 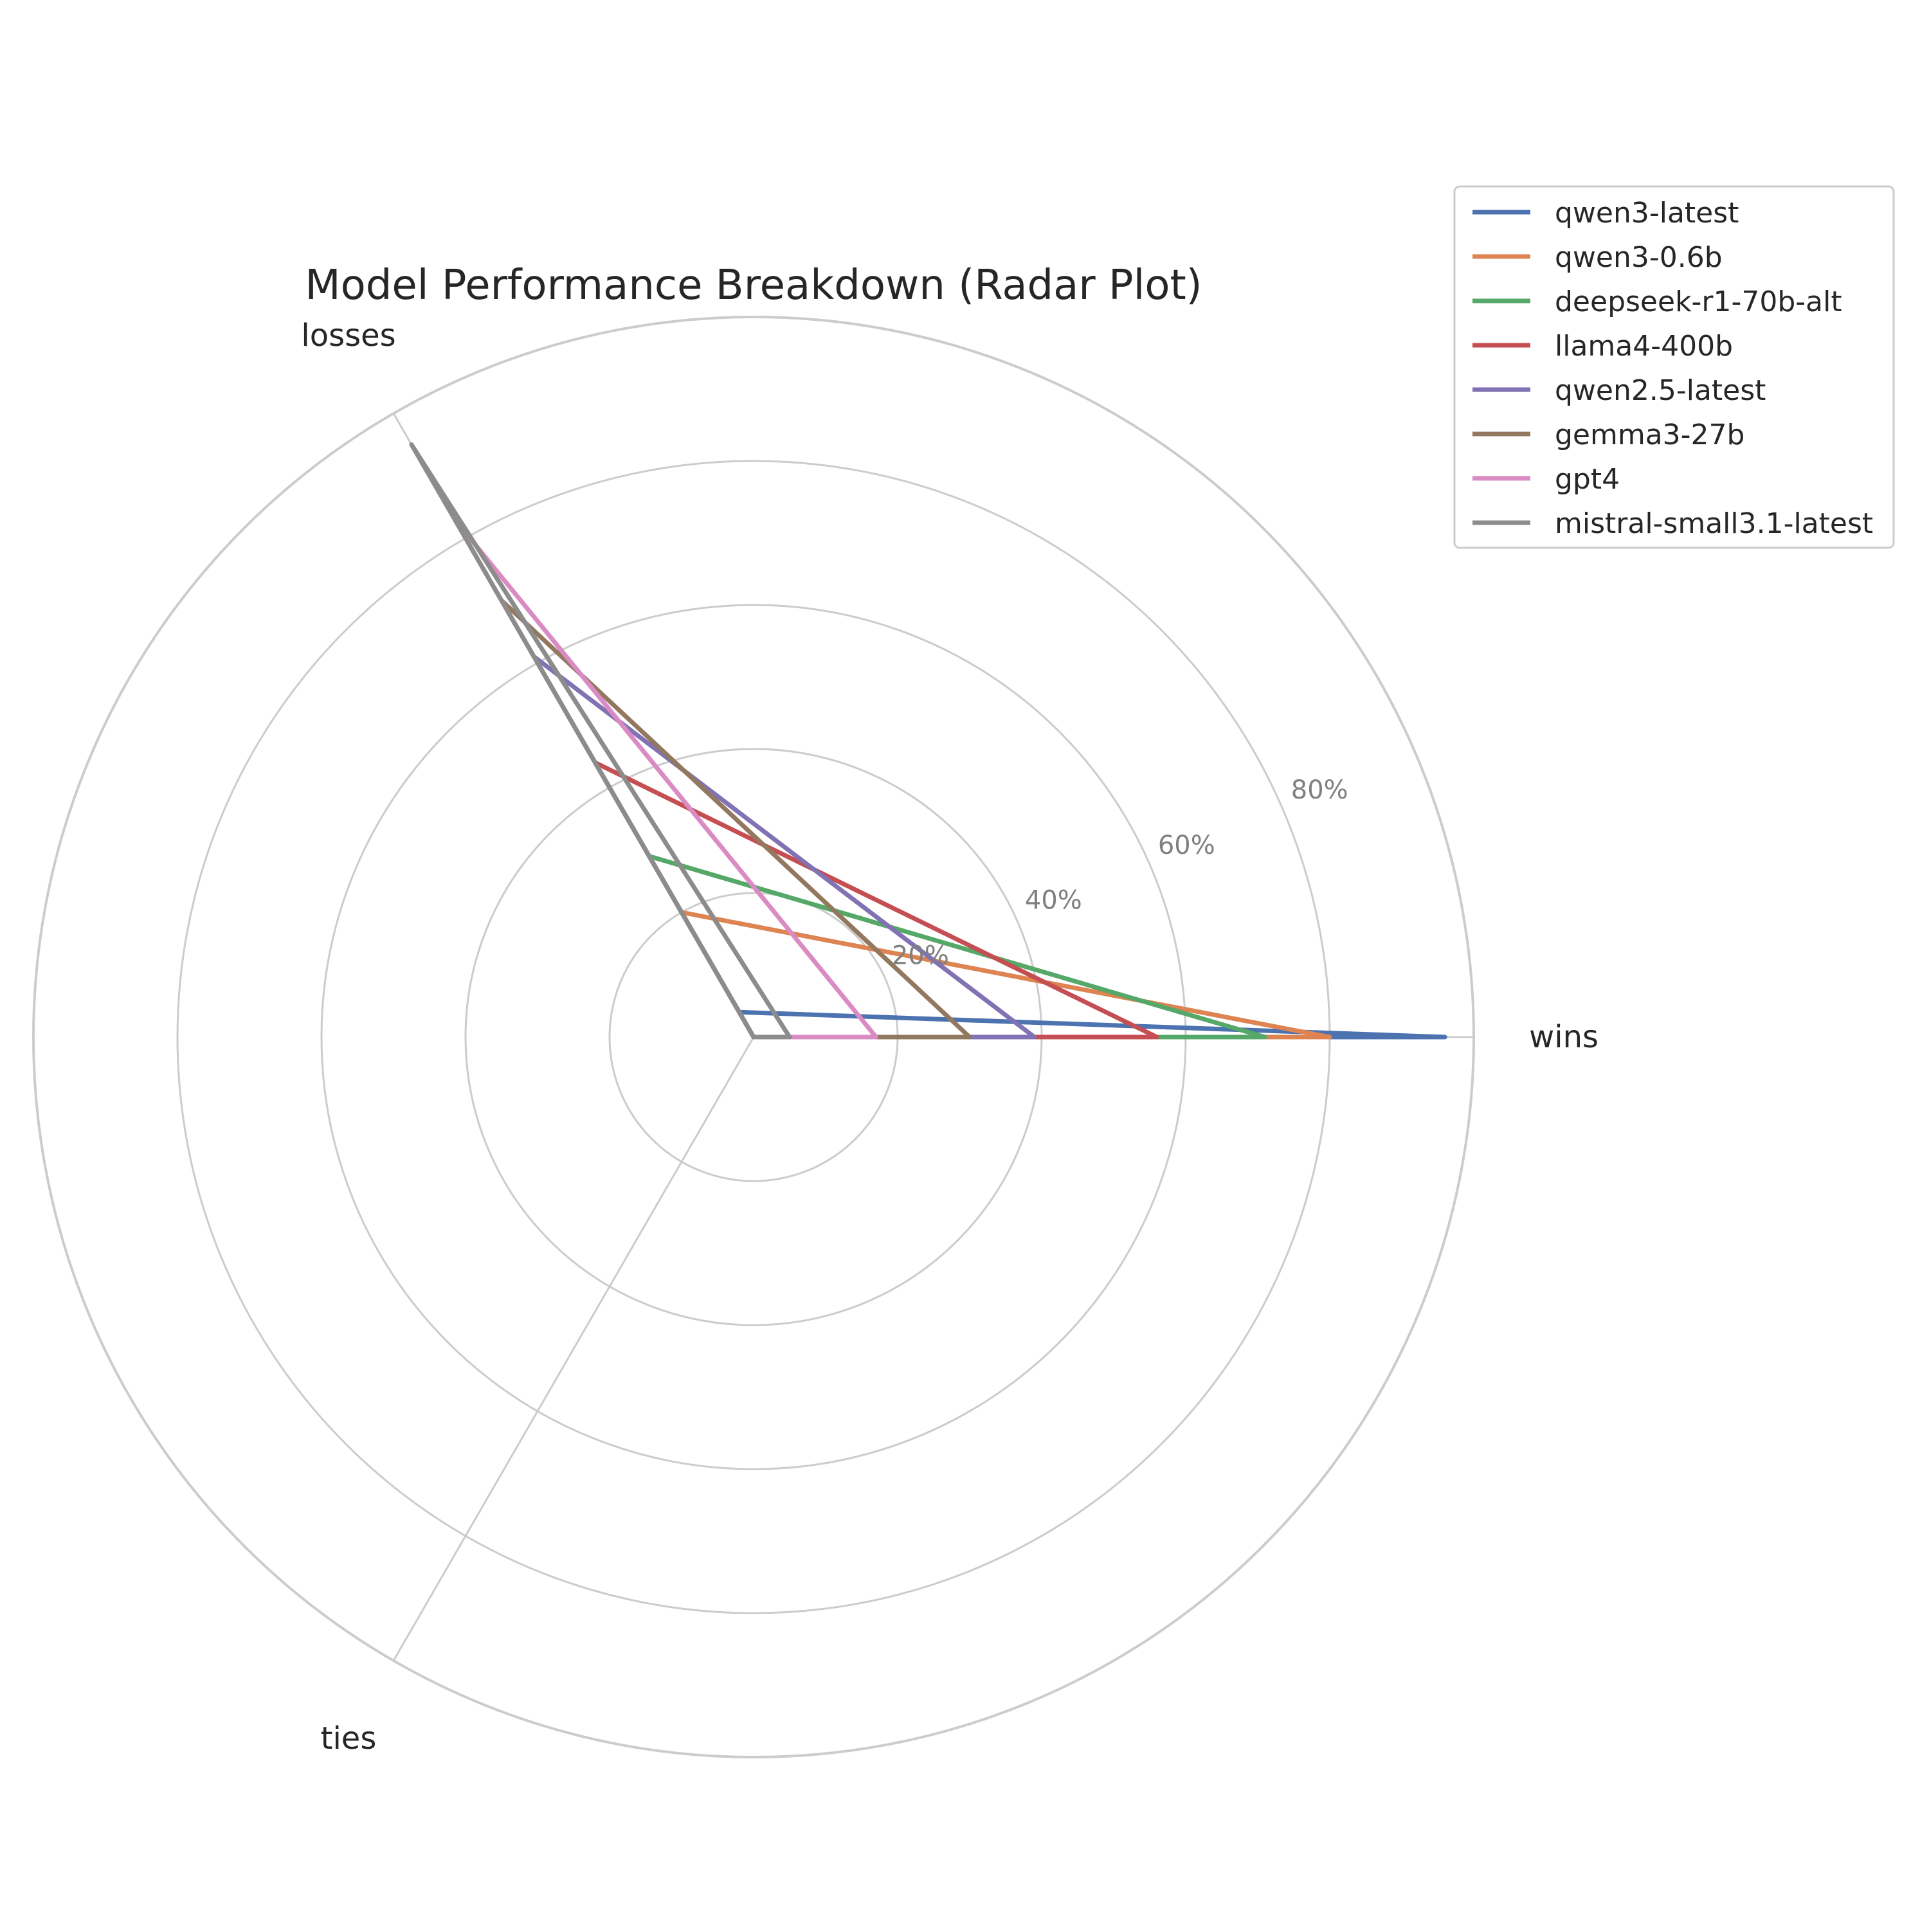 I want to click on chart-title: Model Performance Breakdown (Radar Plot), so click(x=754, y=285).